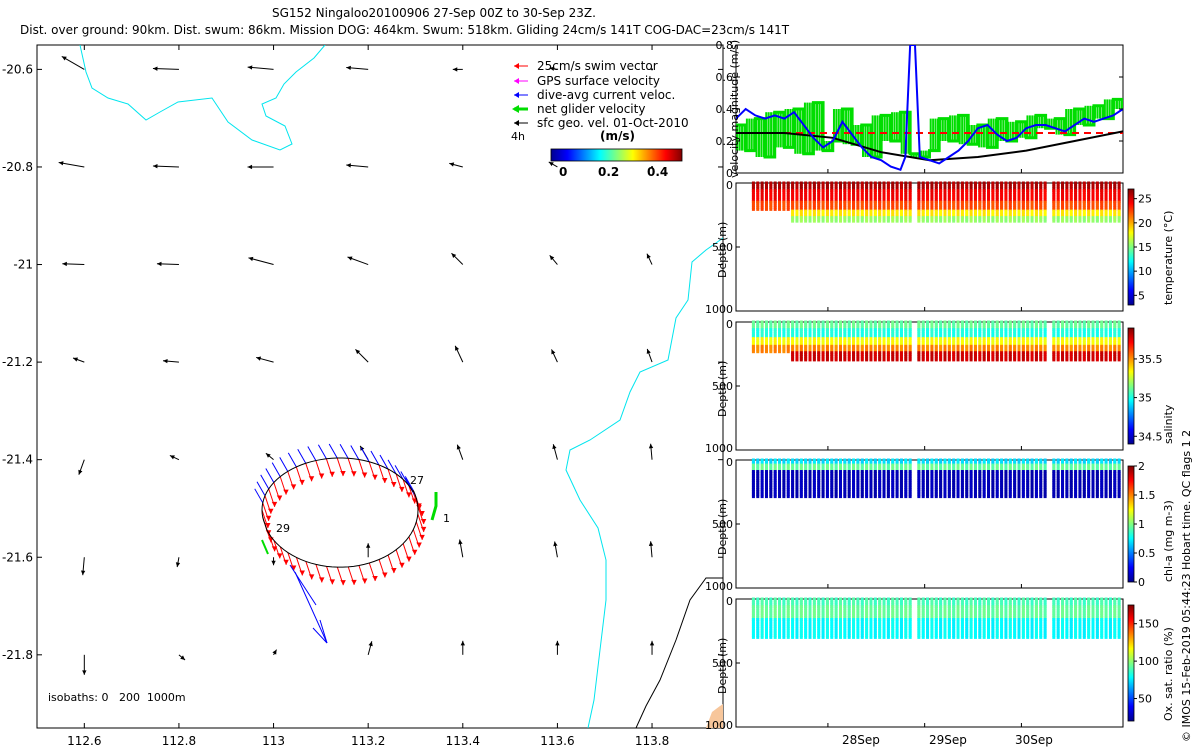 This screenshot has height=750, width=1200. Describe the element at coordinates (557, 647) in the screenshot. I see `sfc-geo-arrow` at that location.